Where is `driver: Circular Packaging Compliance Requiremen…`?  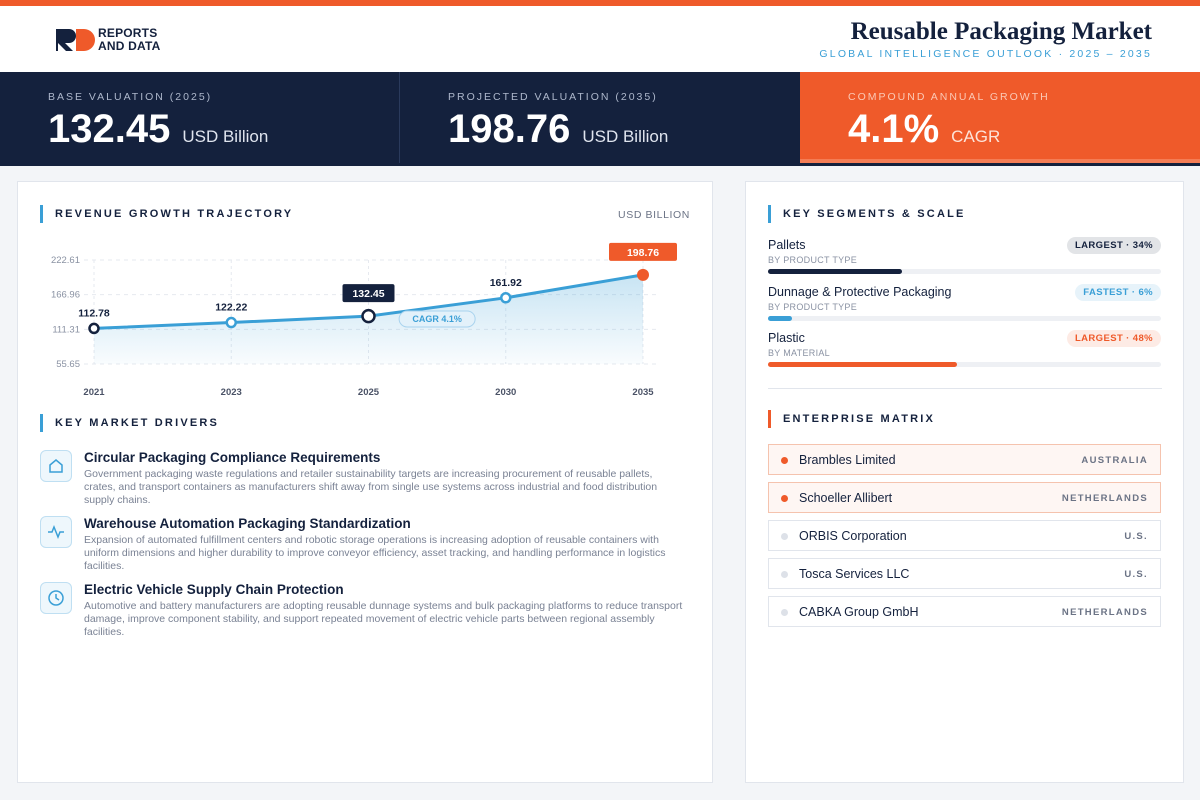
driver: Circular Packaging Compliance Requiremen… is located at coordinates (384, 478).